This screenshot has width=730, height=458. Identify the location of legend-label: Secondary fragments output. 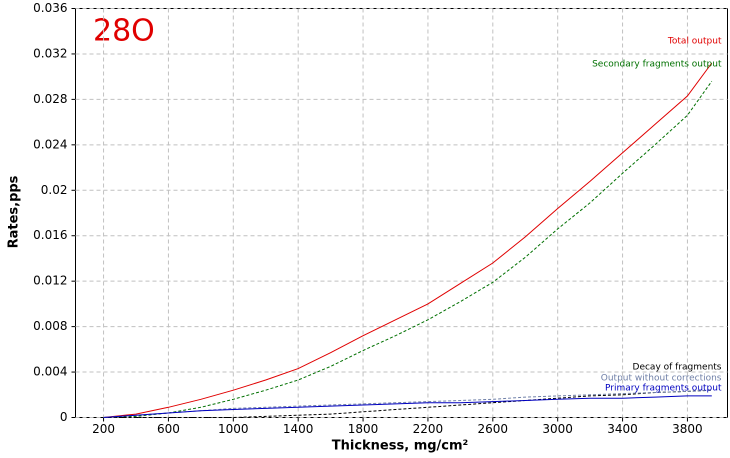
(657, 65).